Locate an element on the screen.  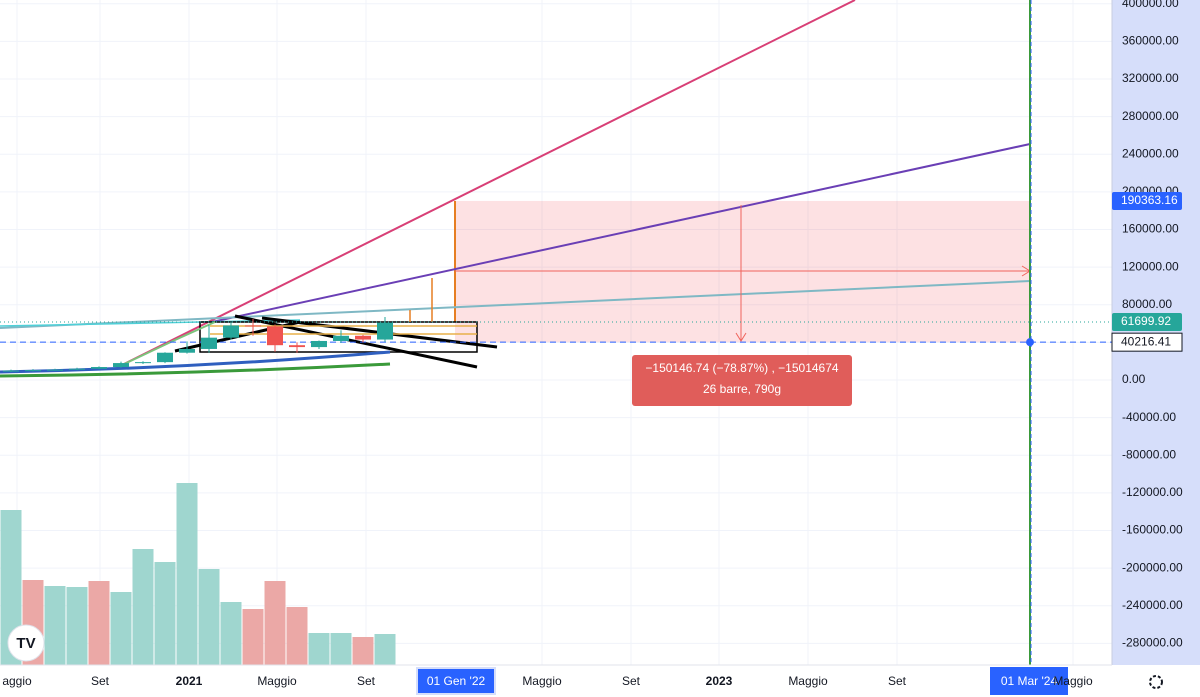
price-tag-label: 190363.16 is located at coordinates (1149, 200).